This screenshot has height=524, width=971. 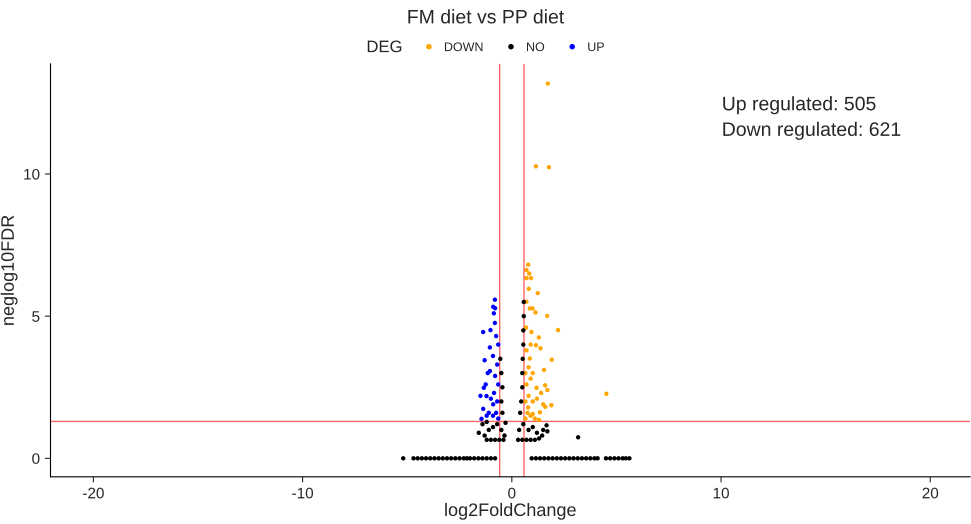 What do you see at coordinates (93, 493) in the screenshot?
I see `x-tick-label: -20` at bounding box center [93, 493].